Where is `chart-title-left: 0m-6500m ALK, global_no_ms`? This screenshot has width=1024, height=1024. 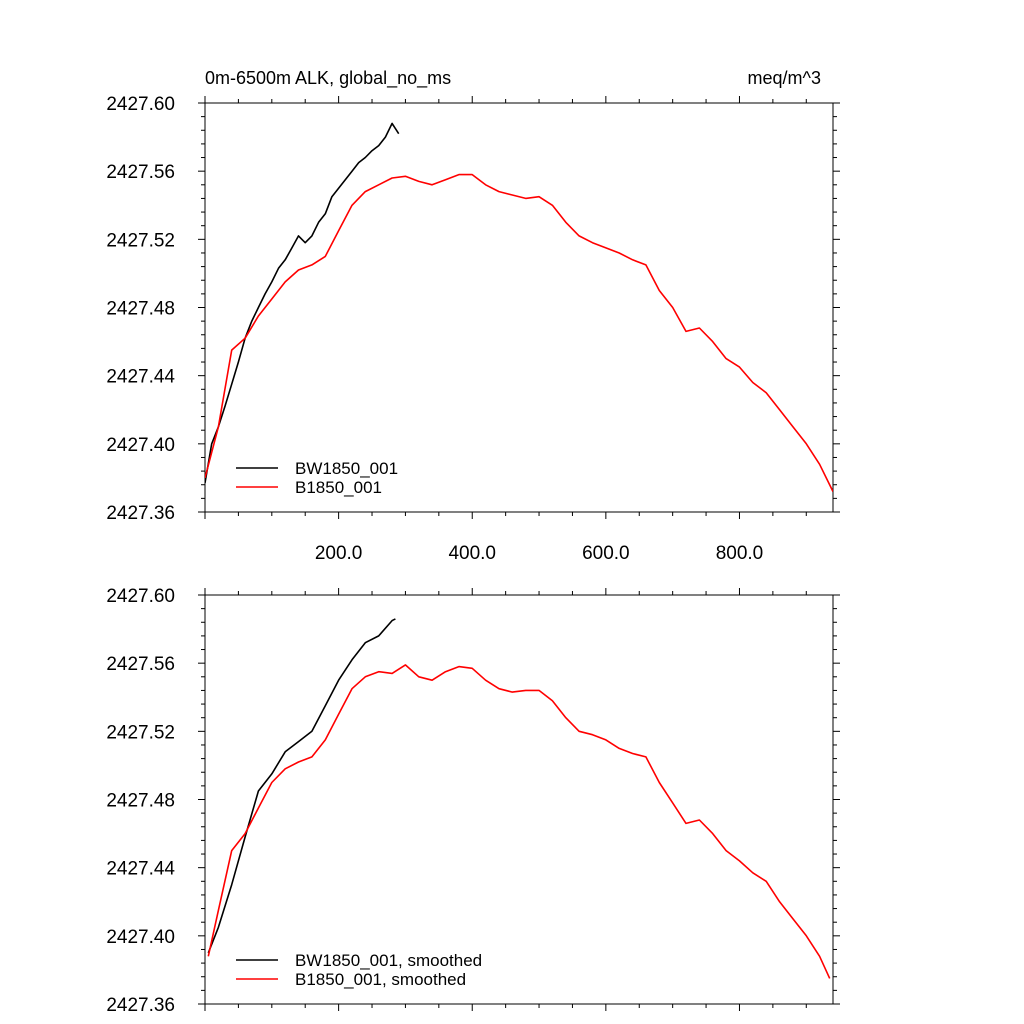 chart-title-left: 0m-6500m ALK, global_no_ms is located at coordinates (328, 78).